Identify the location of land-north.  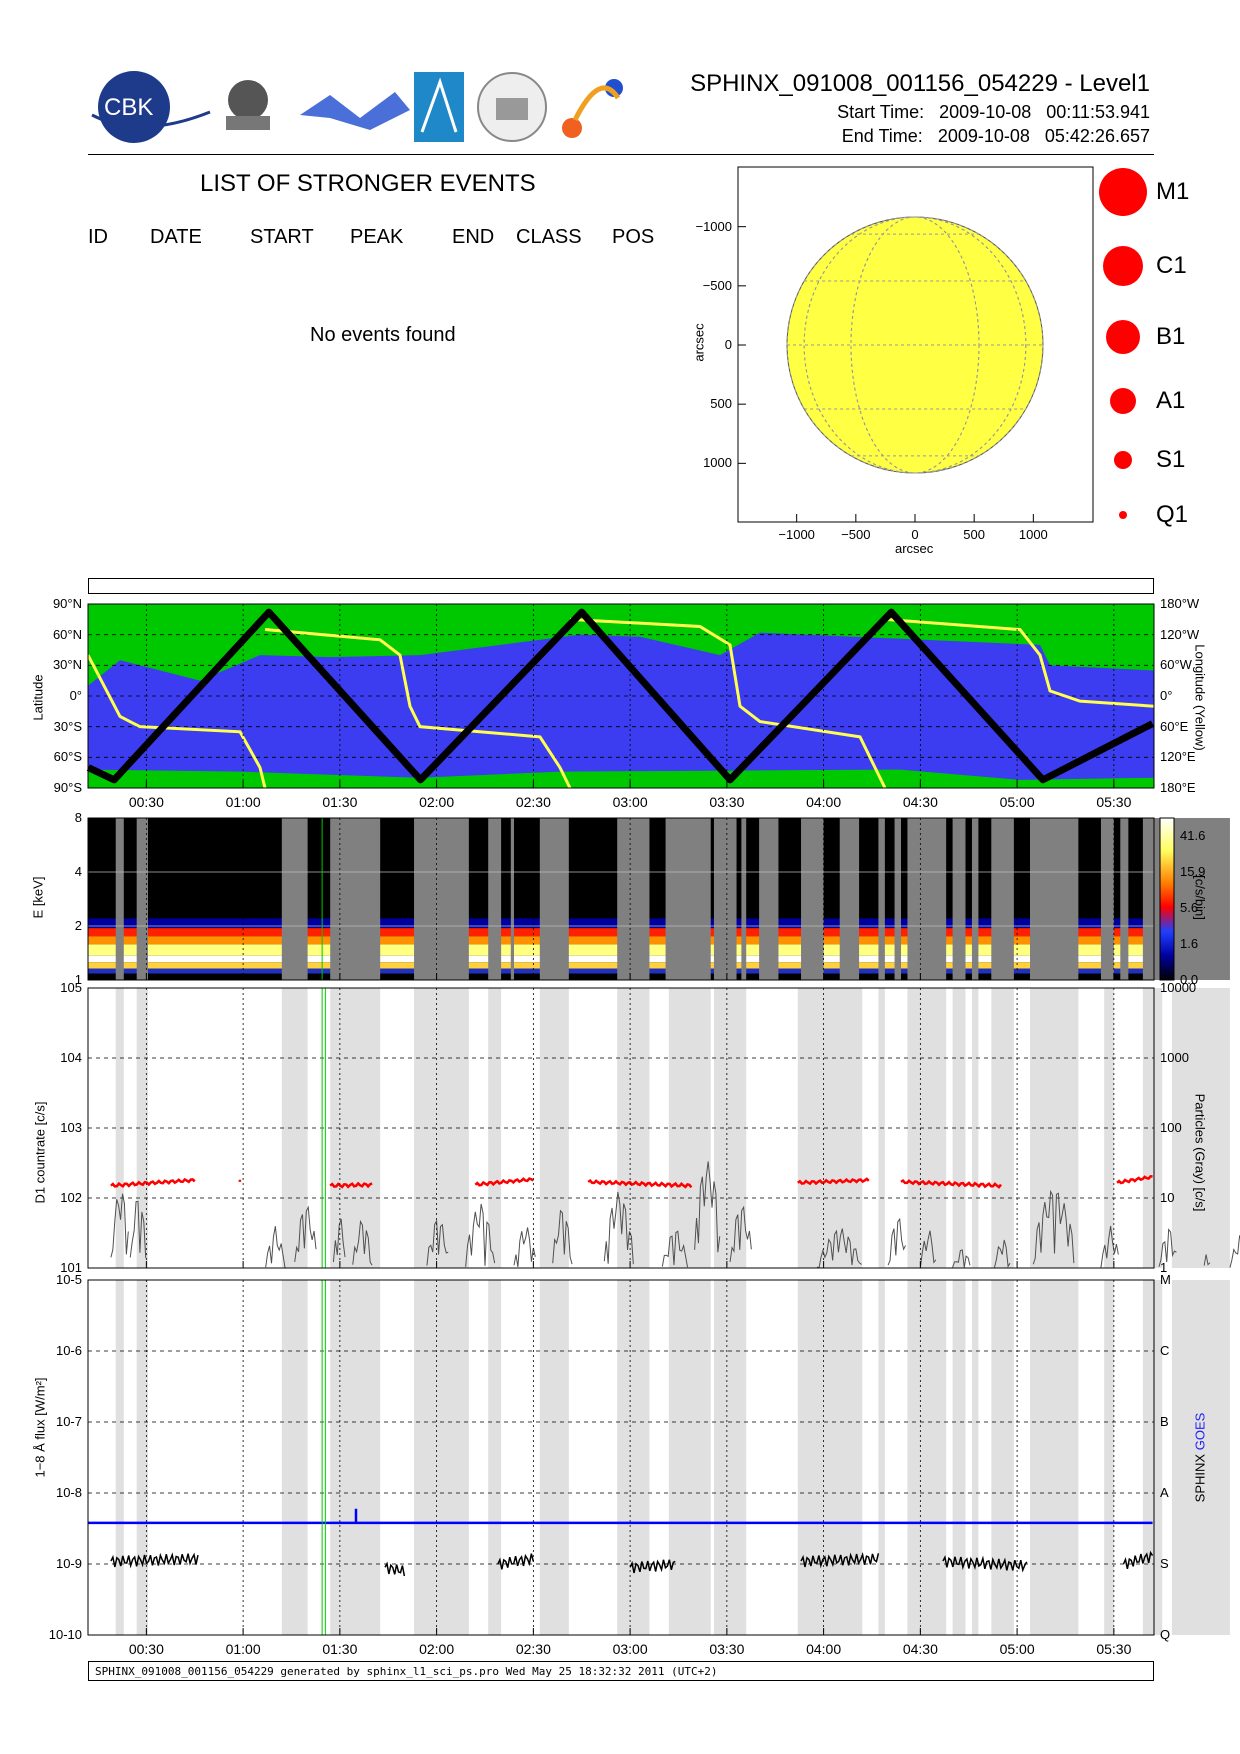
(621, 645).